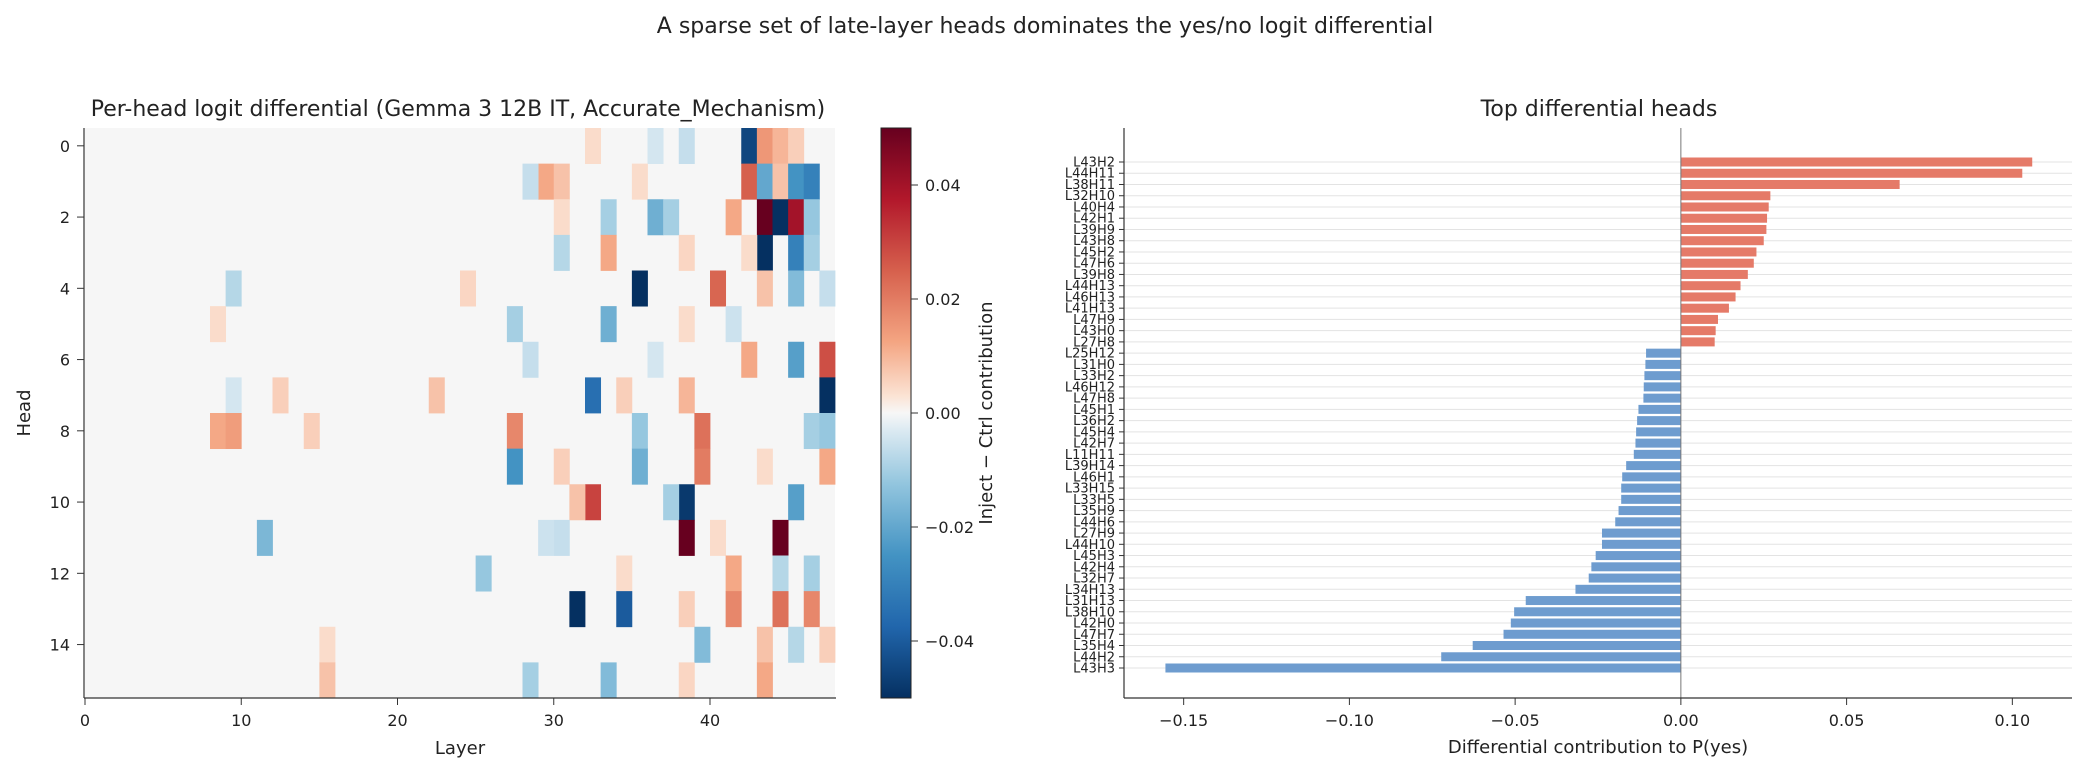 This screenshot has width=2085, height=773. Describe the element at coordinates (1094, 477) in the screenshot. I see `bar-y-tick-label: L46H1` at that location.